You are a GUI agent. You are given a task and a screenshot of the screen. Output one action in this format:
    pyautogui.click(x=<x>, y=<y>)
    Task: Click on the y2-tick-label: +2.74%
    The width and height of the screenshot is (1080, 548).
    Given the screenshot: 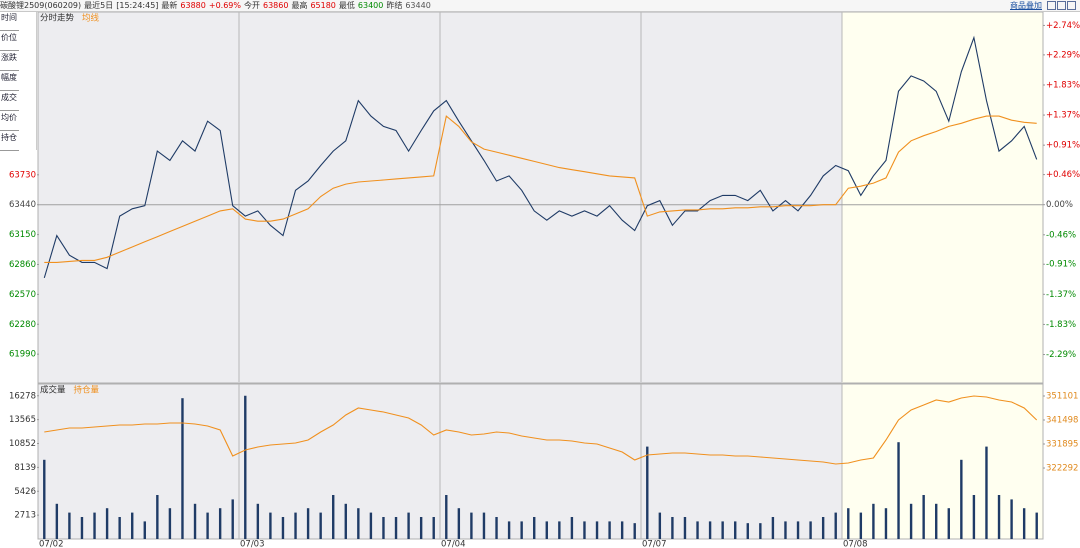 What is the action you would take?
    pyautogui.click(x=1063, y=26)
    